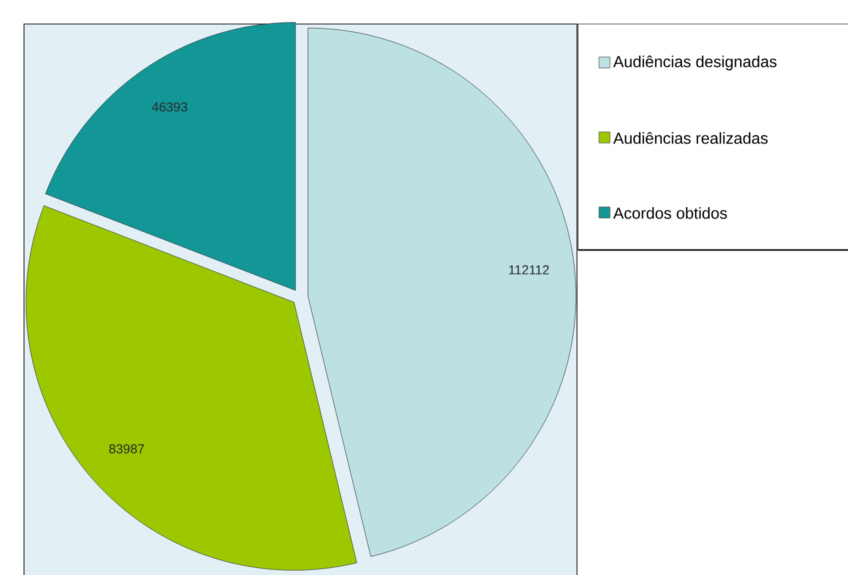 The height and width of the screenshot is (575, 848). Describe the element at coordinates (529, 269) in the screenshot. I see `data-label: 112112` at that location.